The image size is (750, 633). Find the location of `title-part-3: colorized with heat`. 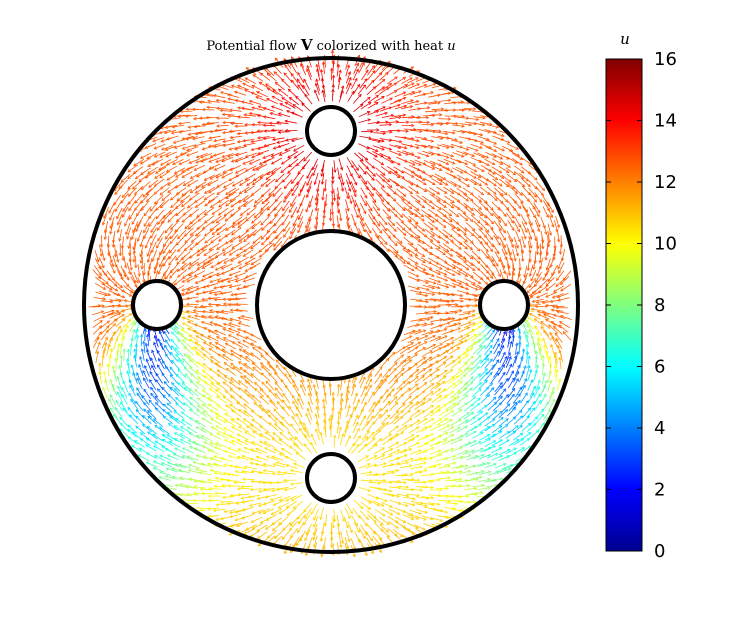

title-part-3: colorized with heat is located at coordinates (380, 46).